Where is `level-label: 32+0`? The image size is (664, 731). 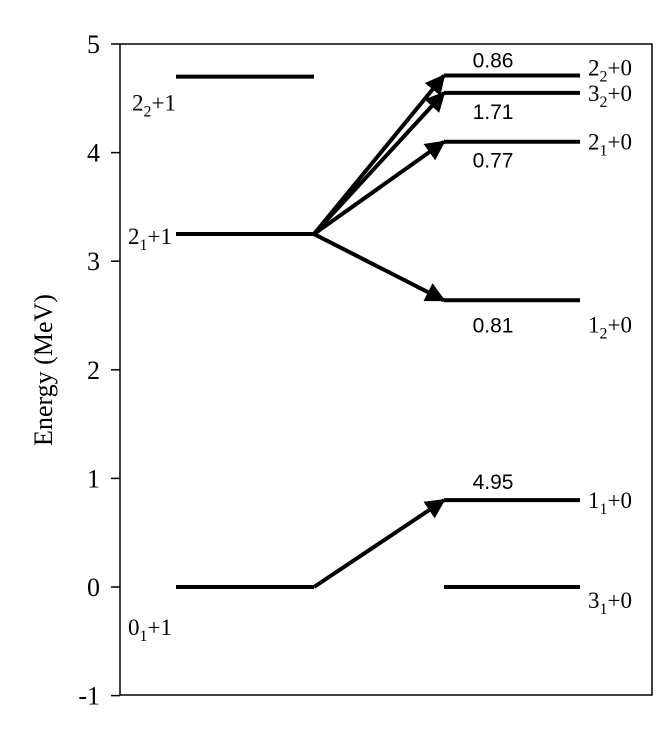
level-label: 32+0 is located at coordinates (610, 96).